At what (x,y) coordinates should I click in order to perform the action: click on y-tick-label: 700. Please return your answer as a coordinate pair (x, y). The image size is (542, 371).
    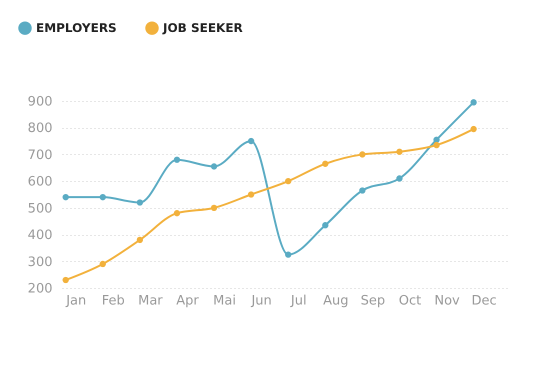
    Looking at the image, I should click on (40, 155).